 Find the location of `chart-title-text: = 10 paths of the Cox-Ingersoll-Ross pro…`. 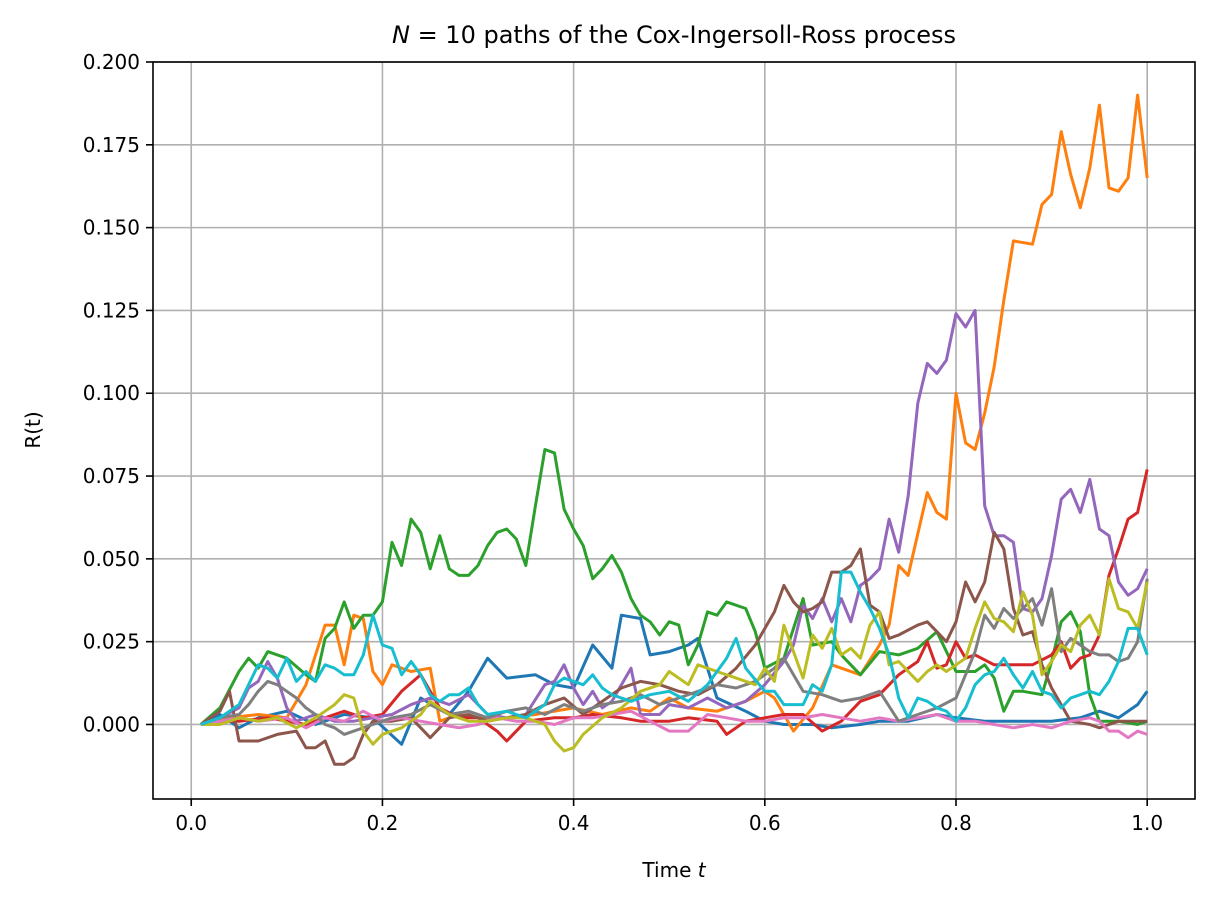

chart-title-text: = 10 paths of the Cox-Ingersoll-Ross pro… is located at coordinates (683, 35).